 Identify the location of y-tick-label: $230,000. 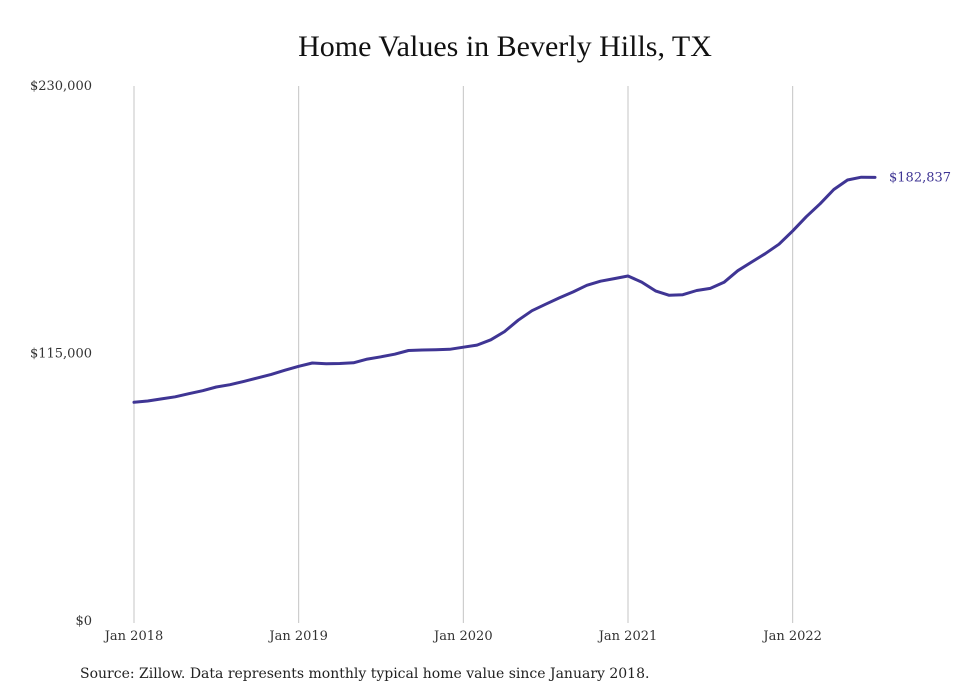
(61, 86).